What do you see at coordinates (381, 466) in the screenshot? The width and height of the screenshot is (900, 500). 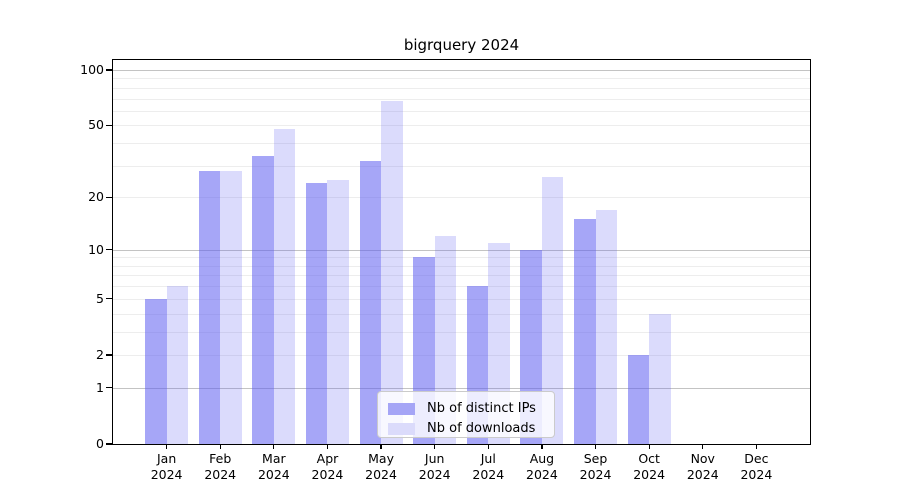 I see `x-tick-label: May 2024` at bounding box center [381, 466].